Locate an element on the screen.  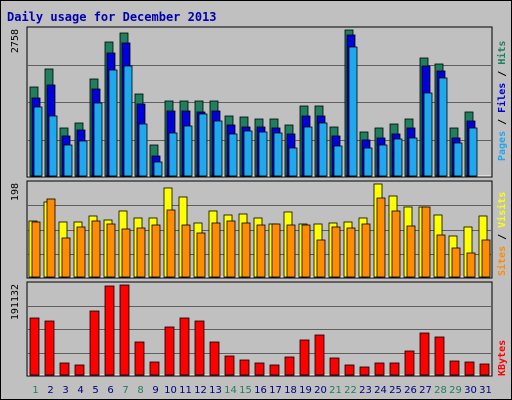
ymax-label-visits-sites: 198 is located at coordinates (15, 192).